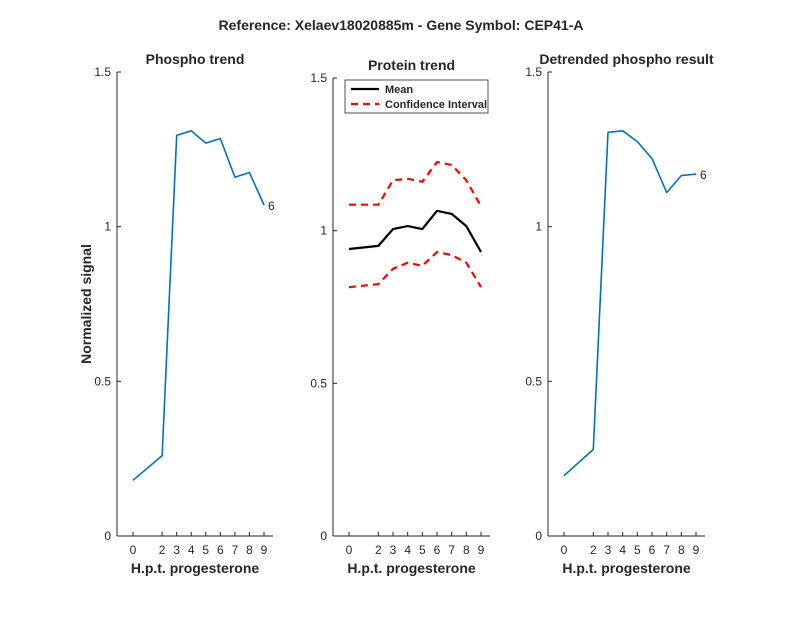  What do you see at coordinates (626, 59) in the screenshot?
I see `panel-title: Detrended phospho result` at bounding box center [626, 59].